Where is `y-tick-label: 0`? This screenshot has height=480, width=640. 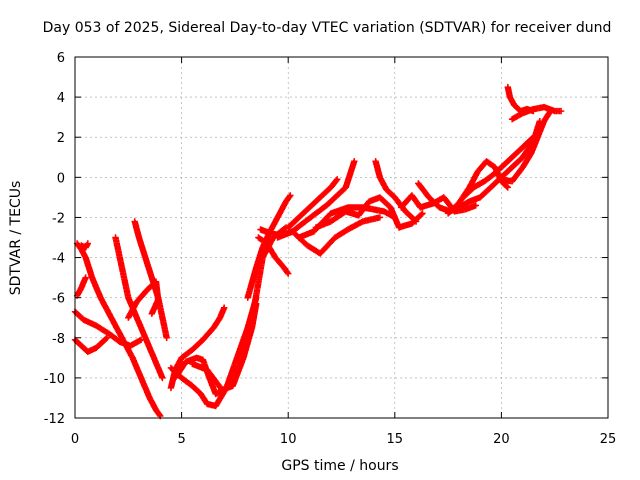
y-tick-label: 0 is located at coordinates (61, 178).